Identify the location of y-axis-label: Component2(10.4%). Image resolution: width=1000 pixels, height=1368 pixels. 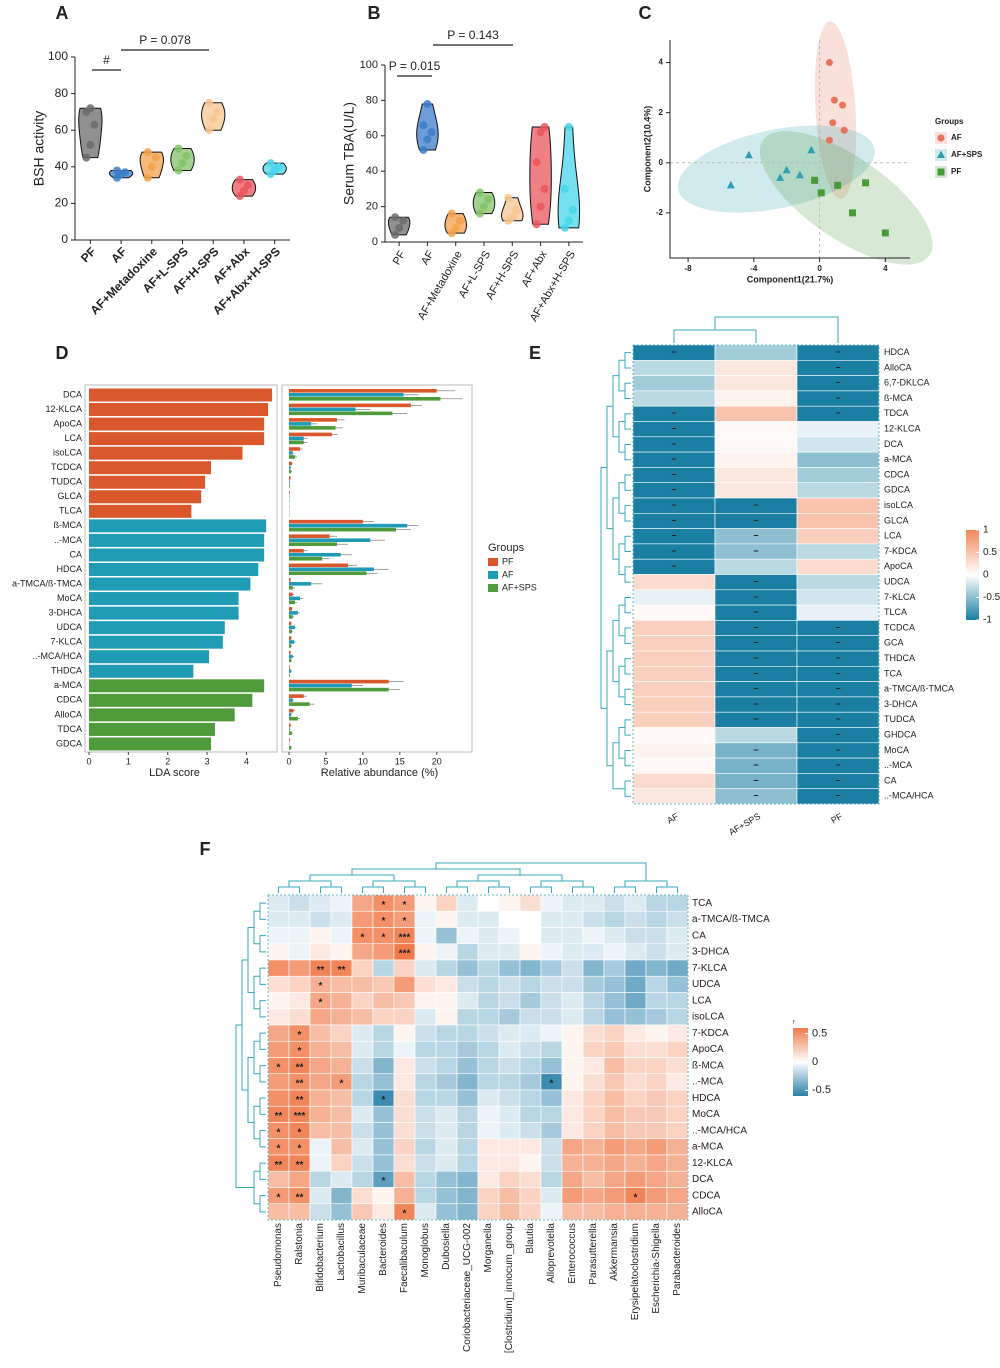
(647, 149).